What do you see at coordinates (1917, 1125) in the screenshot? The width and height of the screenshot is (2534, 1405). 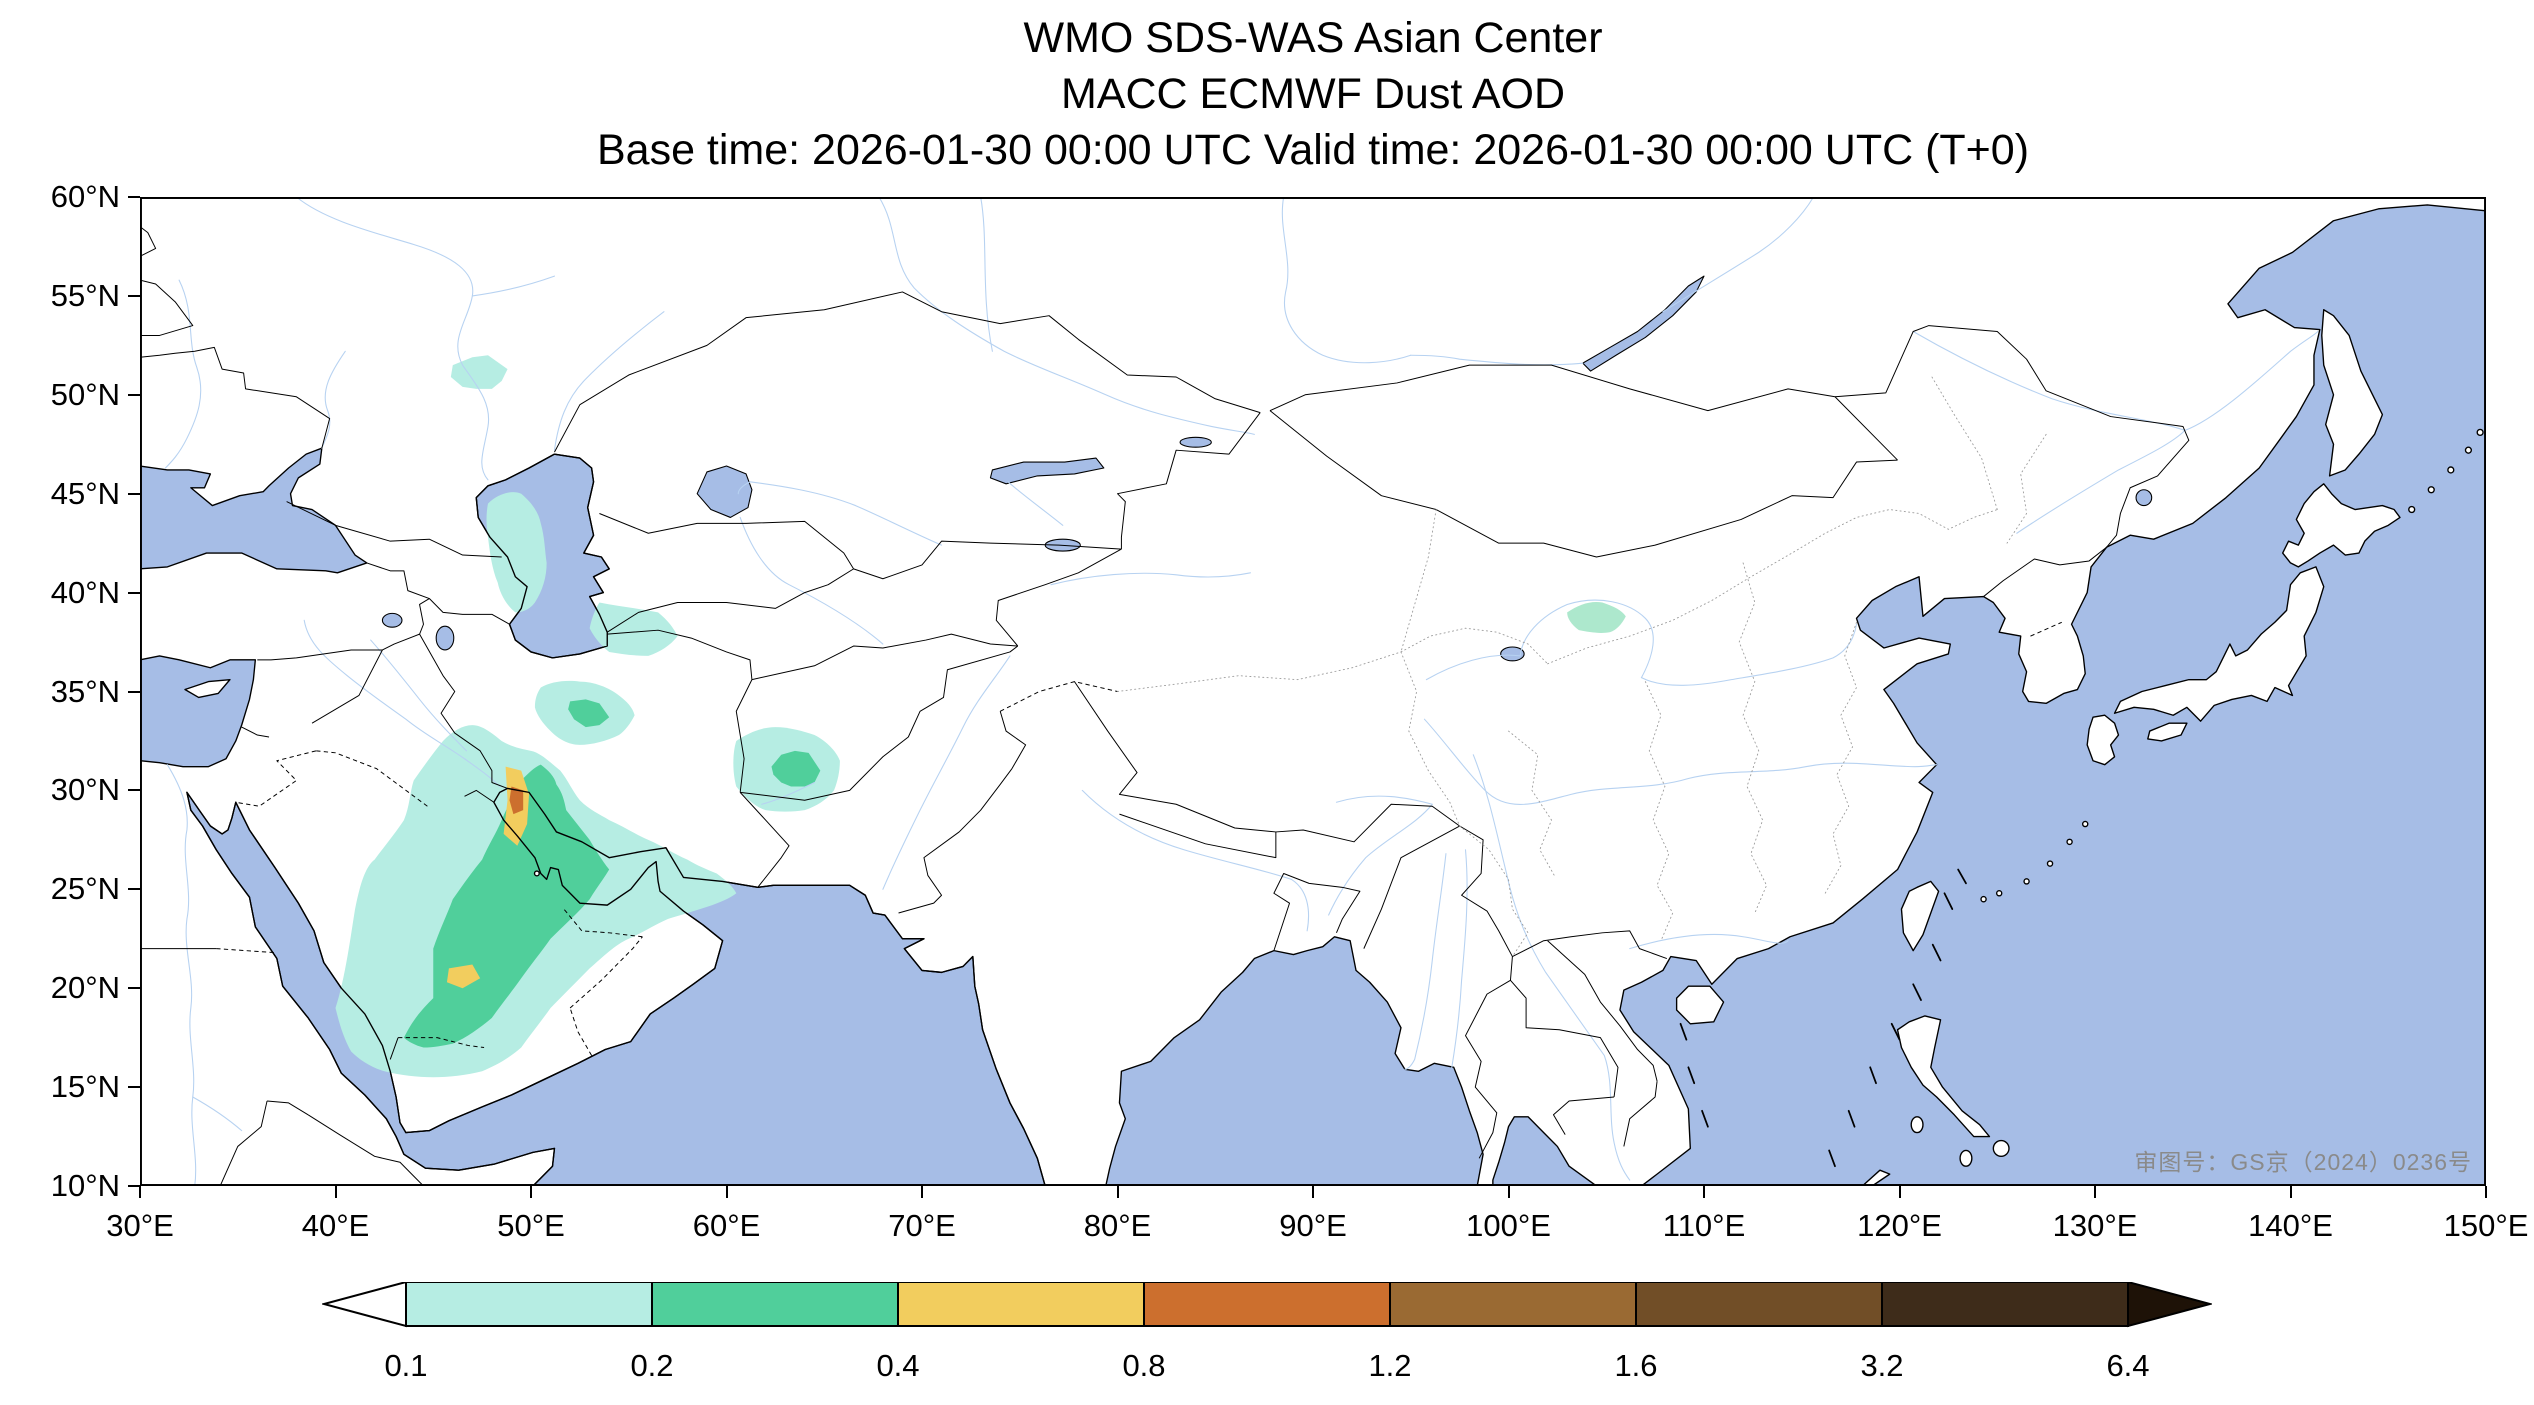 I see `mindoro-island` at bounding box center [1917, 1125].